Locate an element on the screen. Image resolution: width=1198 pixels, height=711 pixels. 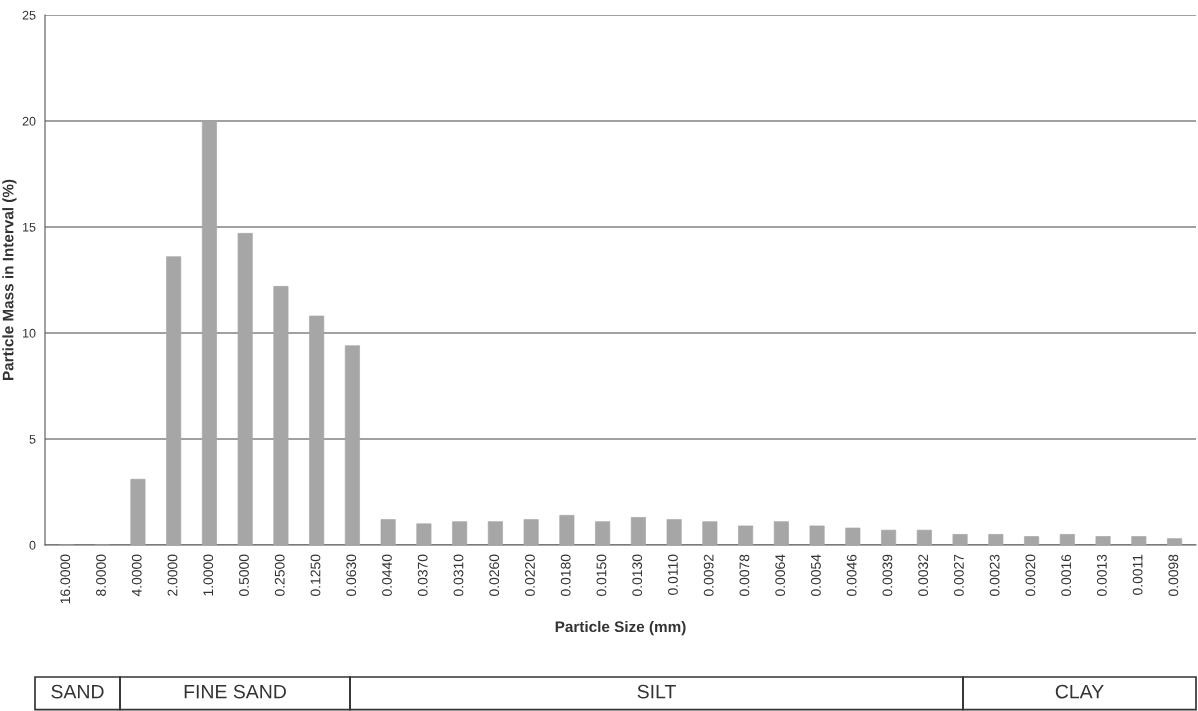
x-tick-label: 0.0180 is located at coordinates (565, 575).